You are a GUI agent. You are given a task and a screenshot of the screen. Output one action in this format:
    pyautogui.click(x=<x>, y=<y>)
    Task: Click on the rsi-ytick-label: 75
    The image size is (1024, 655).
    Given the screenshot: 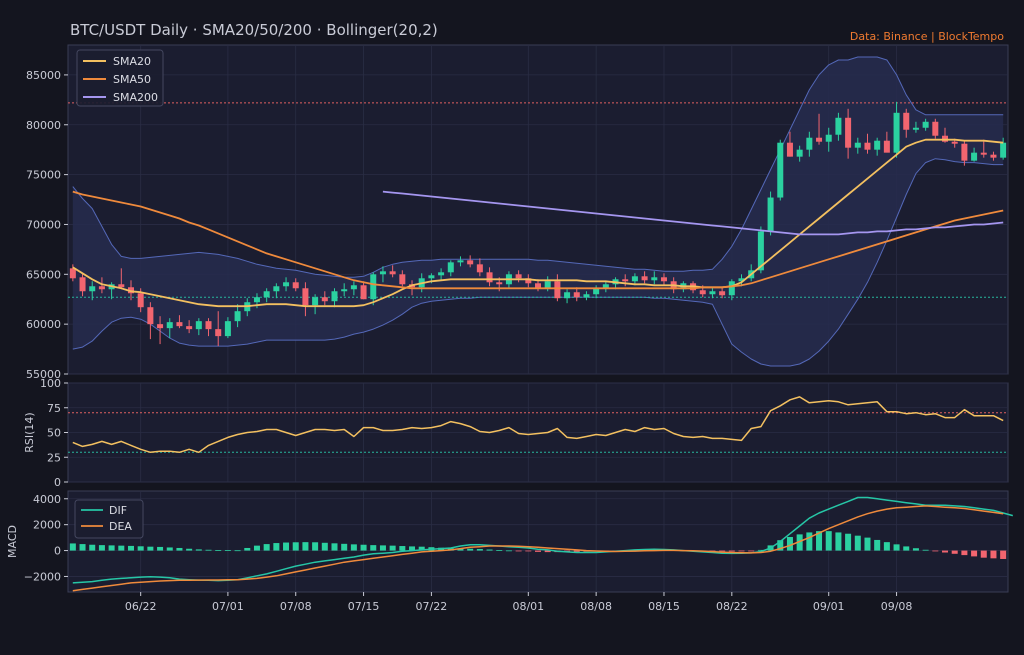 What is the action you would take?
    pyautogui.click(x=54, y=408)
    